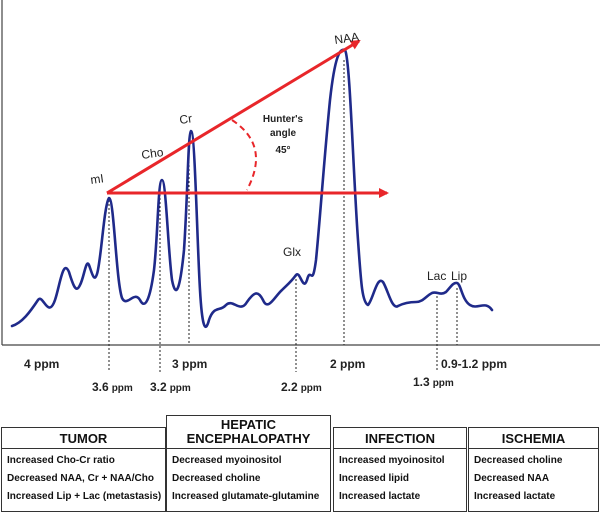 Image resolution: width=600 pixels, height=513 pixels. I want to click on list-item: Decreased myoinositol, so click(227, 460).